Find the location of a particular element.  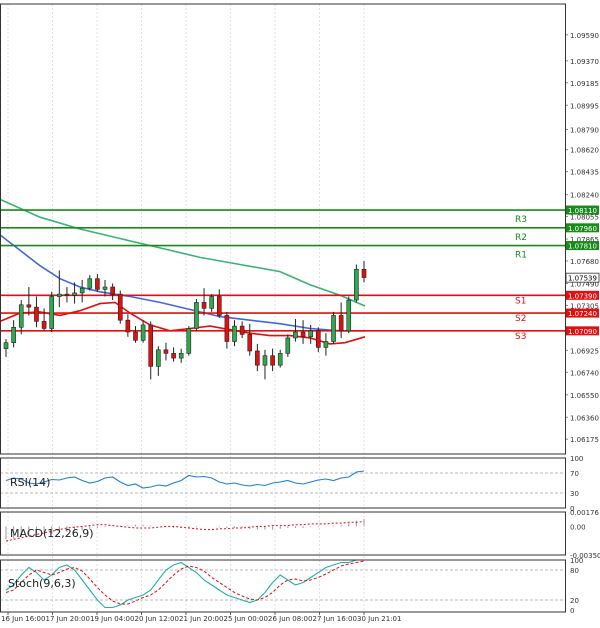

level-tag-label: 1.07390 is located at coordinates (582, 296).